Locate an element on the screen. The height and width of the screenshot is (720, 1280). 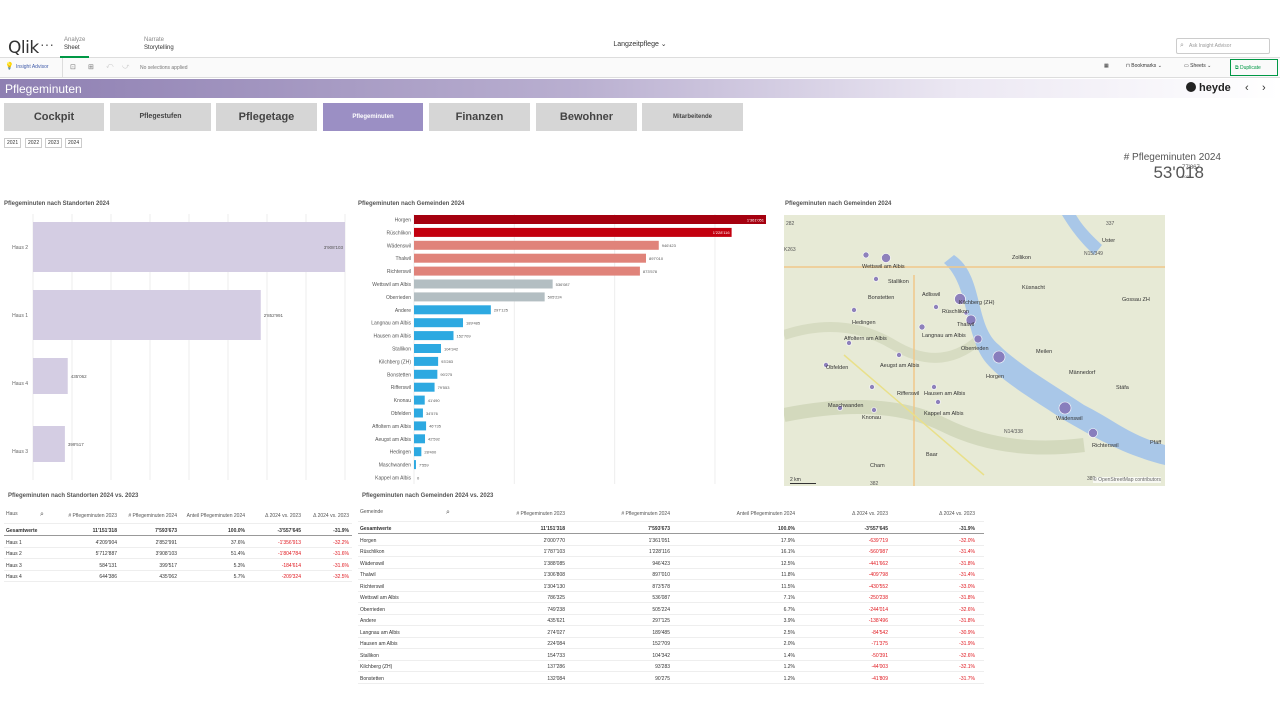
nav-pflegestufen-button: Pflegestufen is located at coordinates (160, 117).